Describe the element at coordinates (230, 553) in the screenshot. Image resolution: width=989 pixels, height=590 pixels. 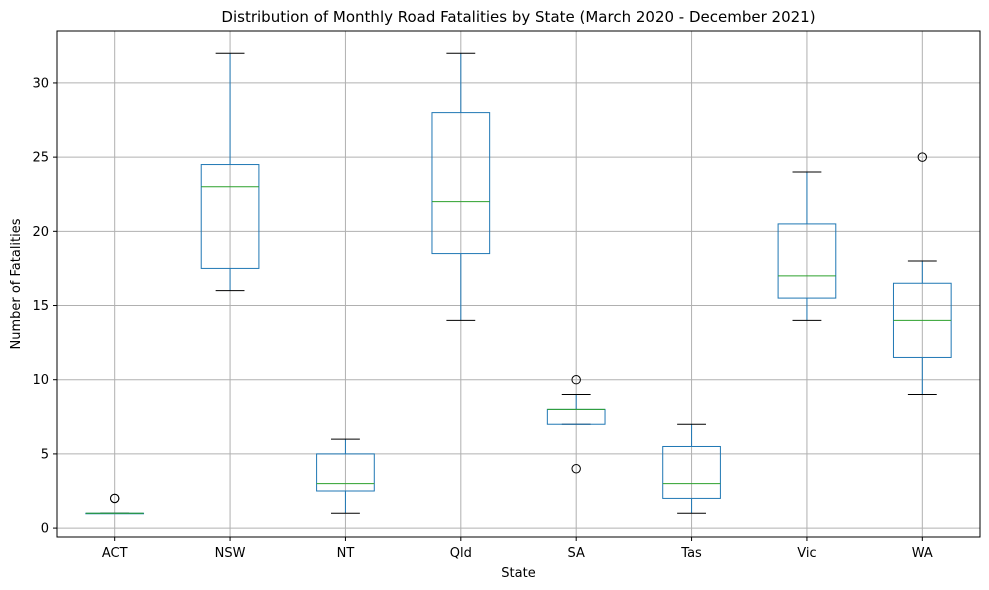
I see `x-tick-label: NSW` at that location.